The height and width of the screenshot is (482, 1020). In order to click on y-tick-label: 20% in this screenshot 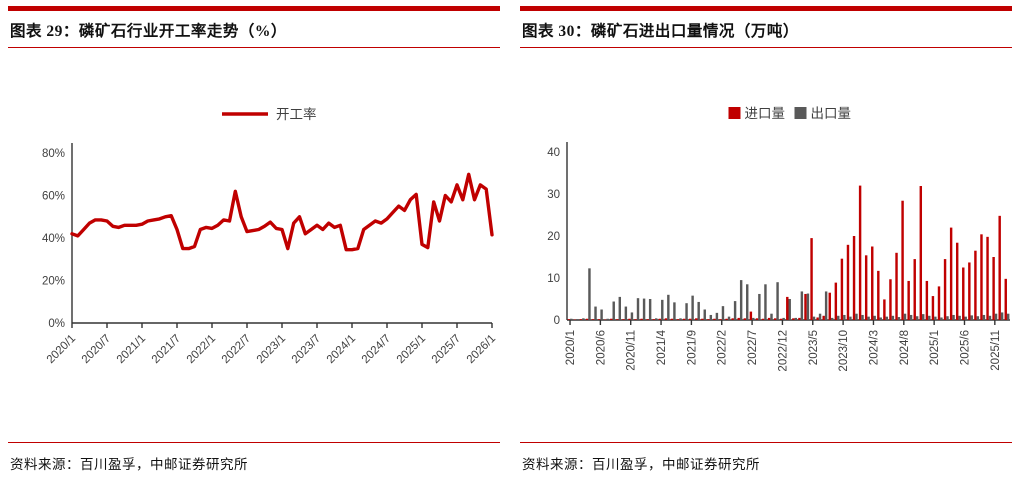, I will do `click(53, 282)`.